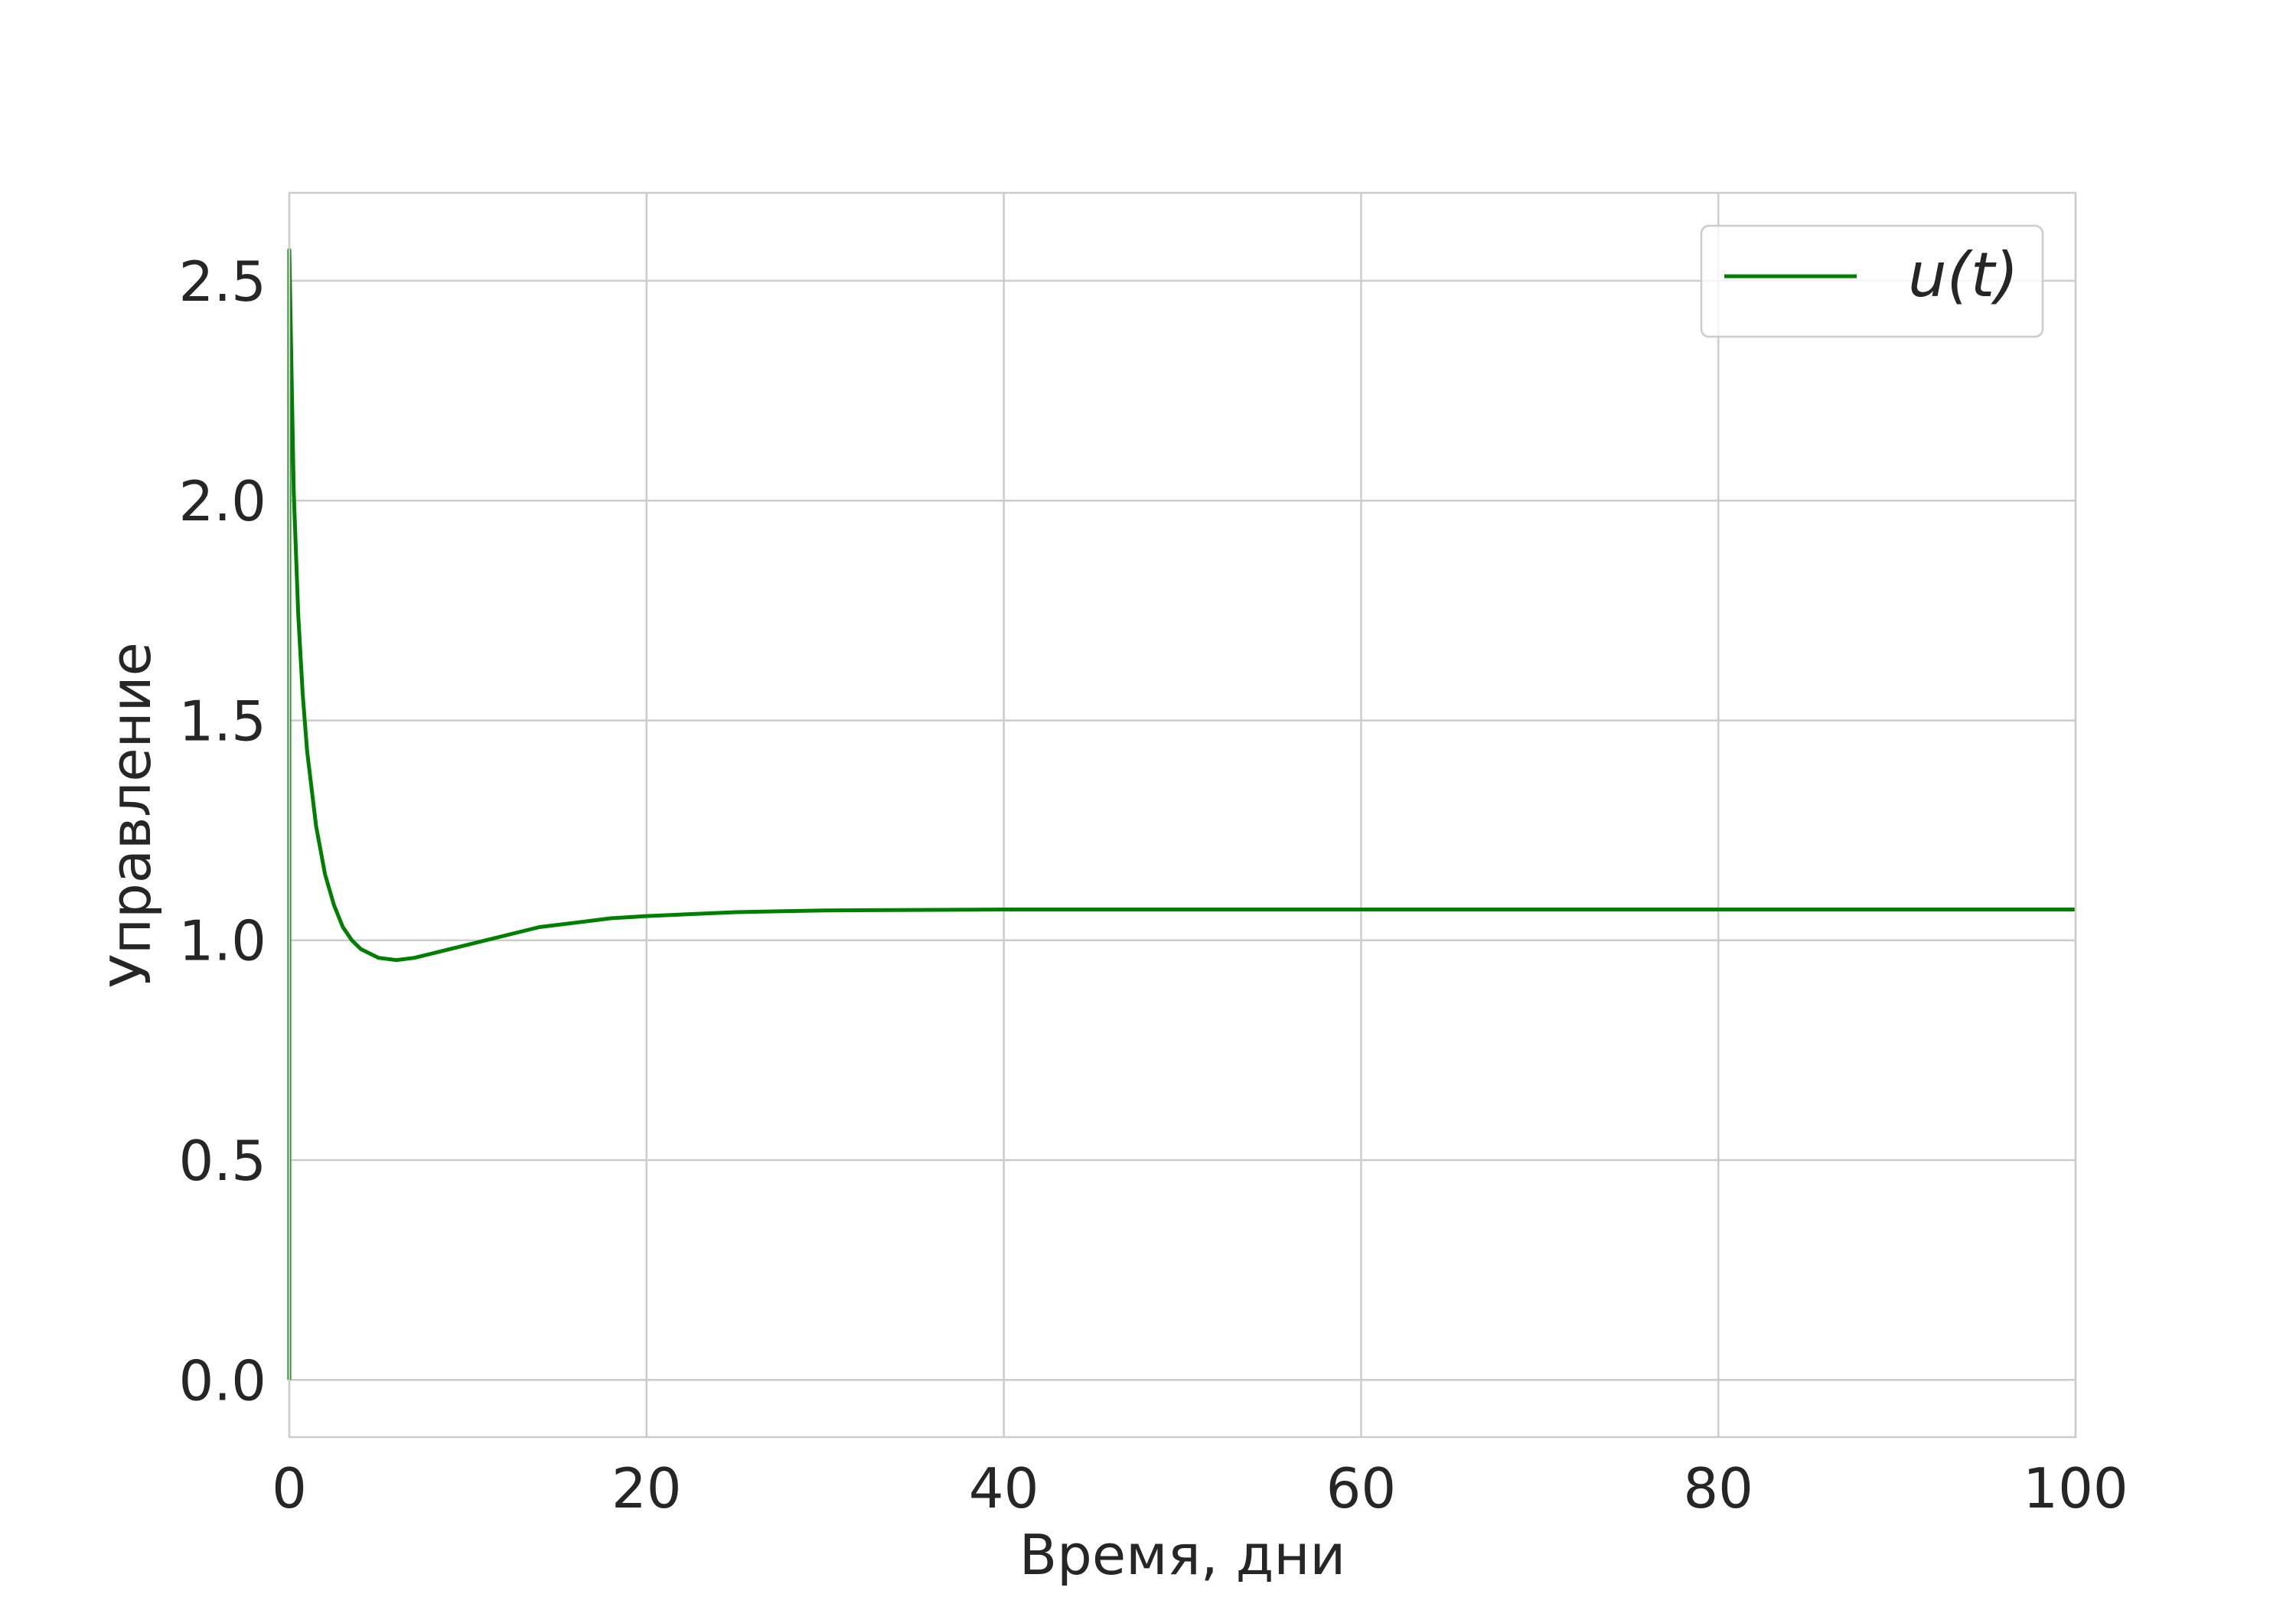 Image resolution: width=2296 pixels, height=1607 pixels. I want to click on legend: u(t), so click(1872, 281).